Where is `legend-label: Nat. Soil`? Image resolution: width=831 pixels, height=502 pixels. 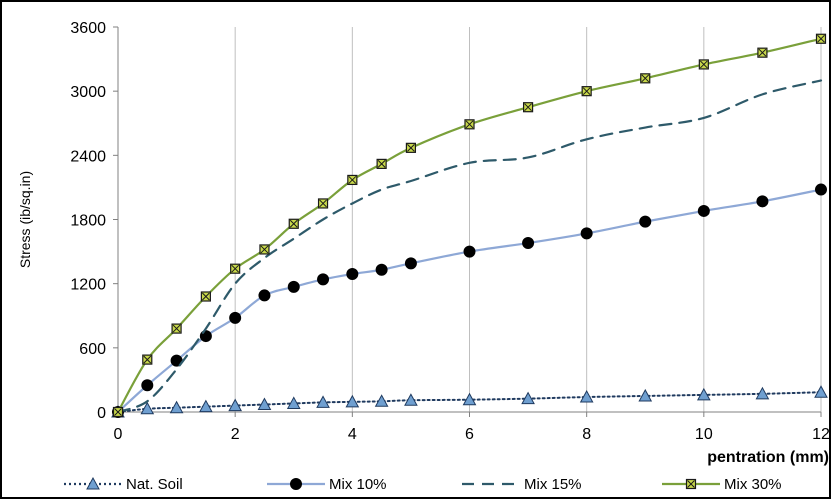
legend-label: Nat. Soil is located at coordinates (154, 484).